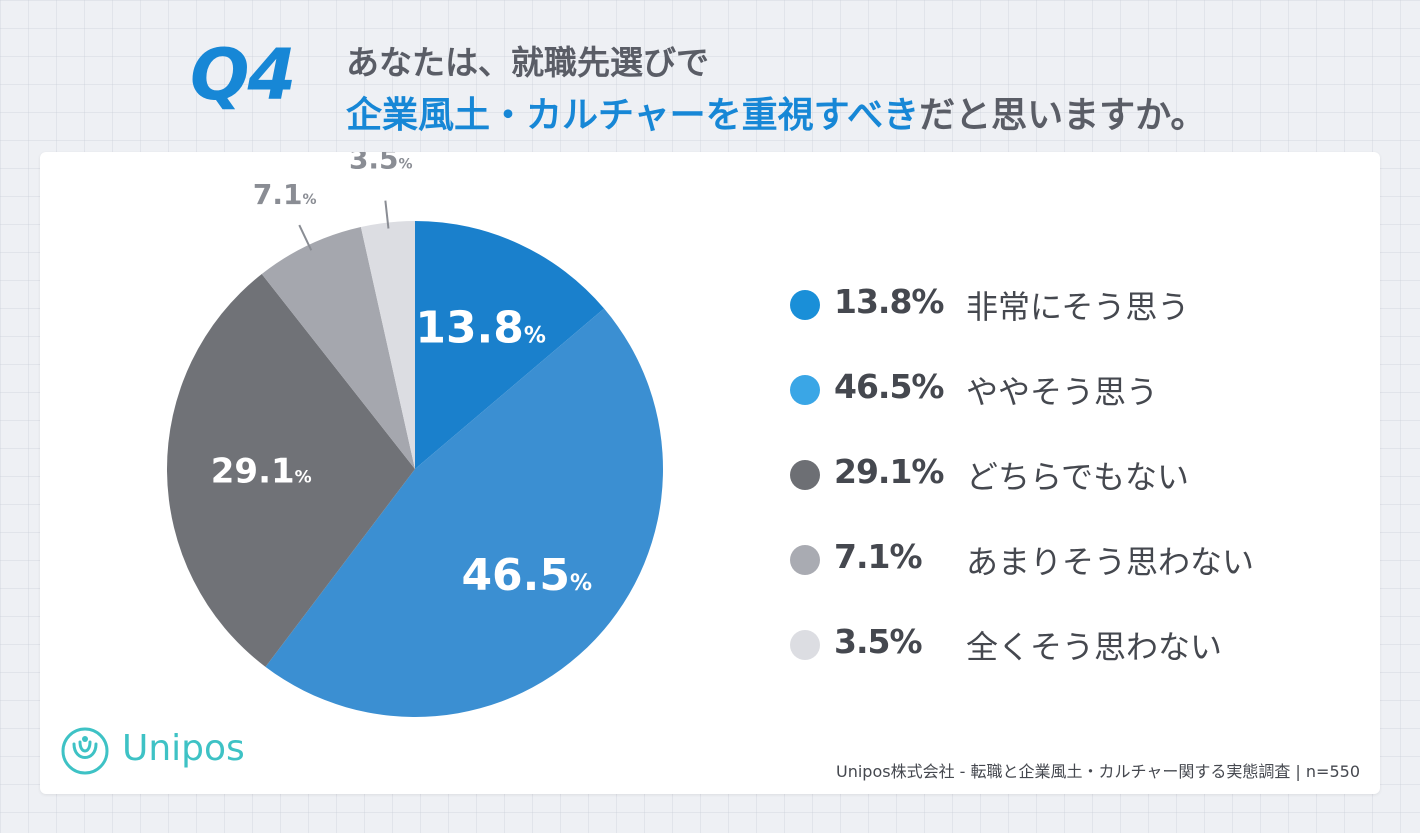 This screenshot has width=1420, height=833. I want to click on data-label: 7.1%, so click(285, 194).